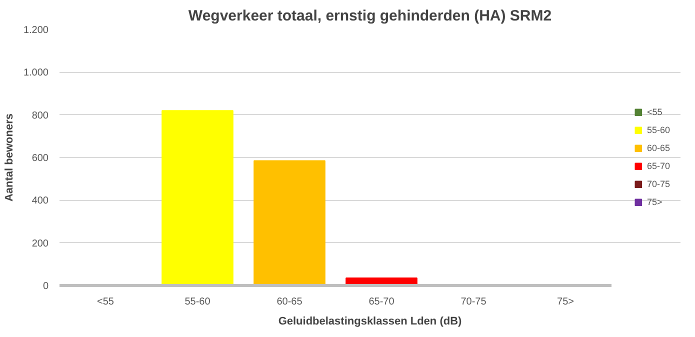 Image resolution: width=695 pixels, height=337 pixels. I want to click on x-tick-label: 55-60, so click(197, 302).